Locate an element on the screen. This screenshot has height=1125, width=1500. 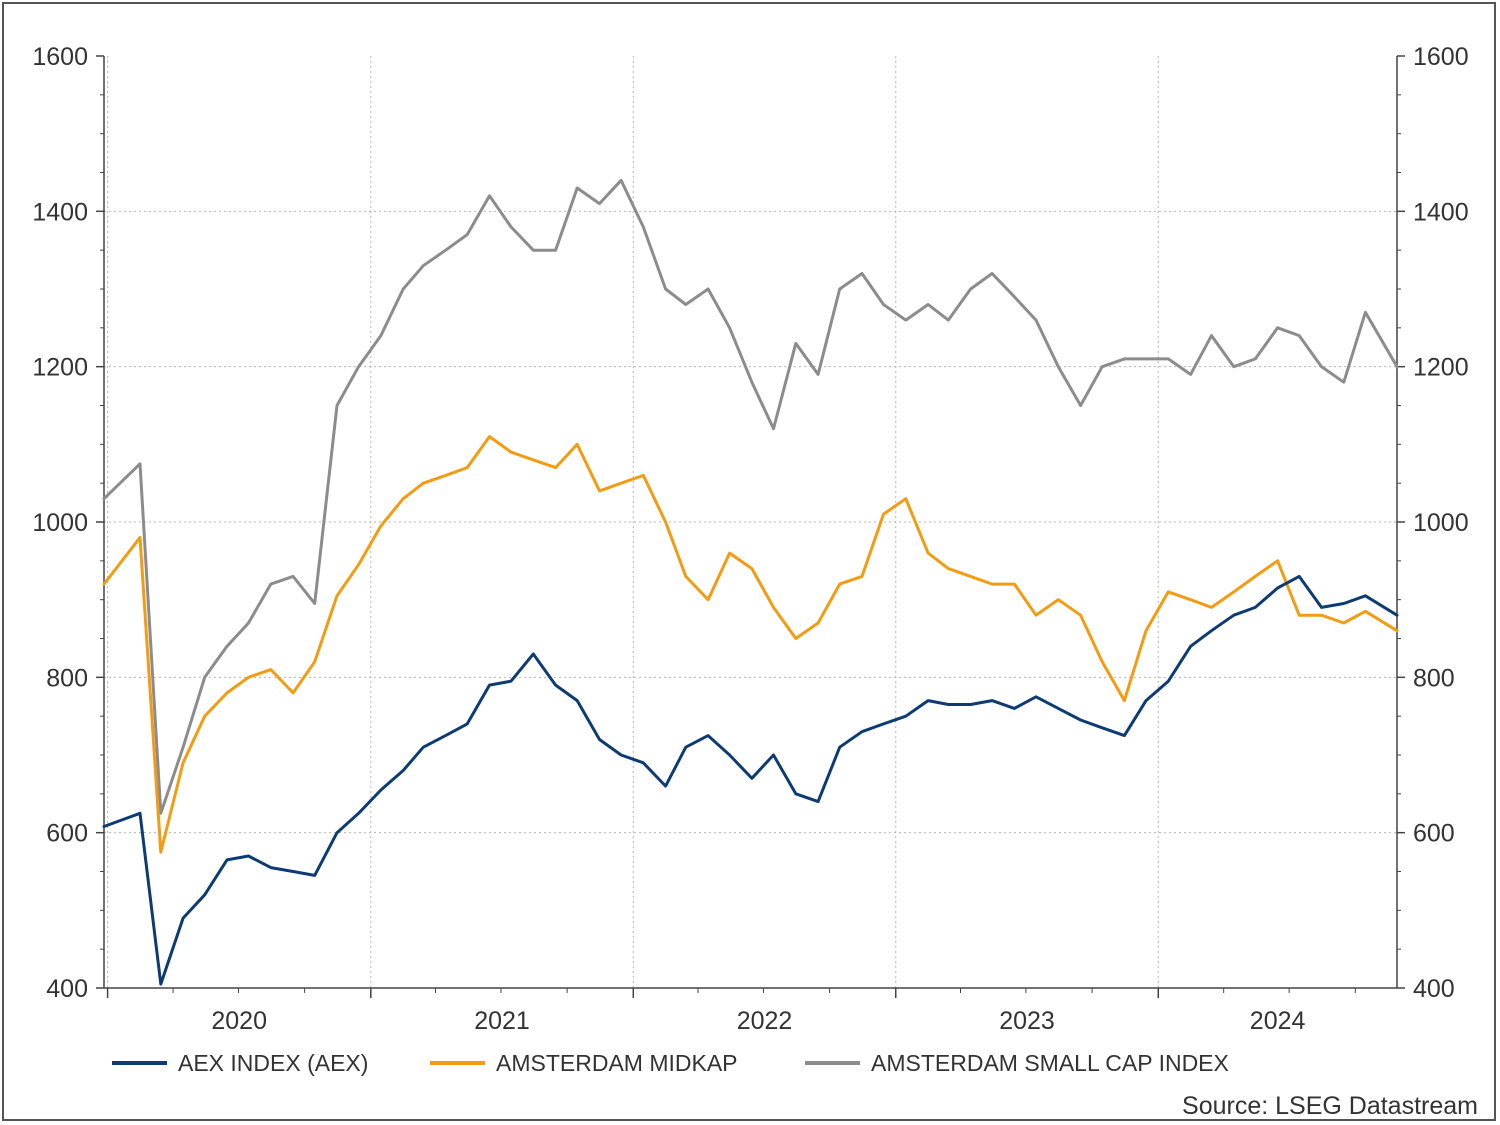
y-tick-label-left: 1600 is located at coordinates (60, 57).